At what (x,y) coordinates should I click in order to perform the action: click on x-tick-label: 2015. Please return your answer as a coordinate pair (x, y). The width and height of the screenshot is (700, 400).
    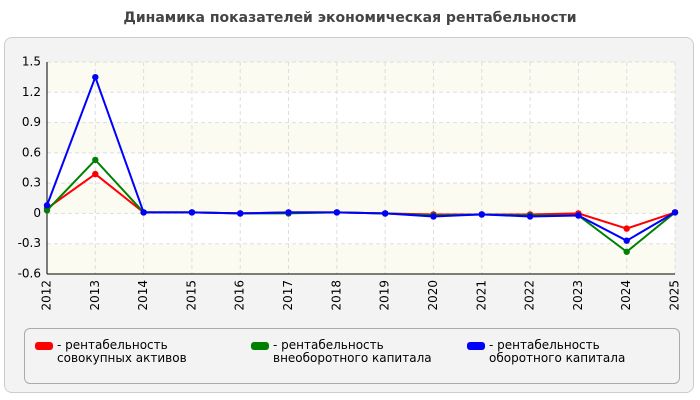
    Looking at the image, I should click on (191, 295).